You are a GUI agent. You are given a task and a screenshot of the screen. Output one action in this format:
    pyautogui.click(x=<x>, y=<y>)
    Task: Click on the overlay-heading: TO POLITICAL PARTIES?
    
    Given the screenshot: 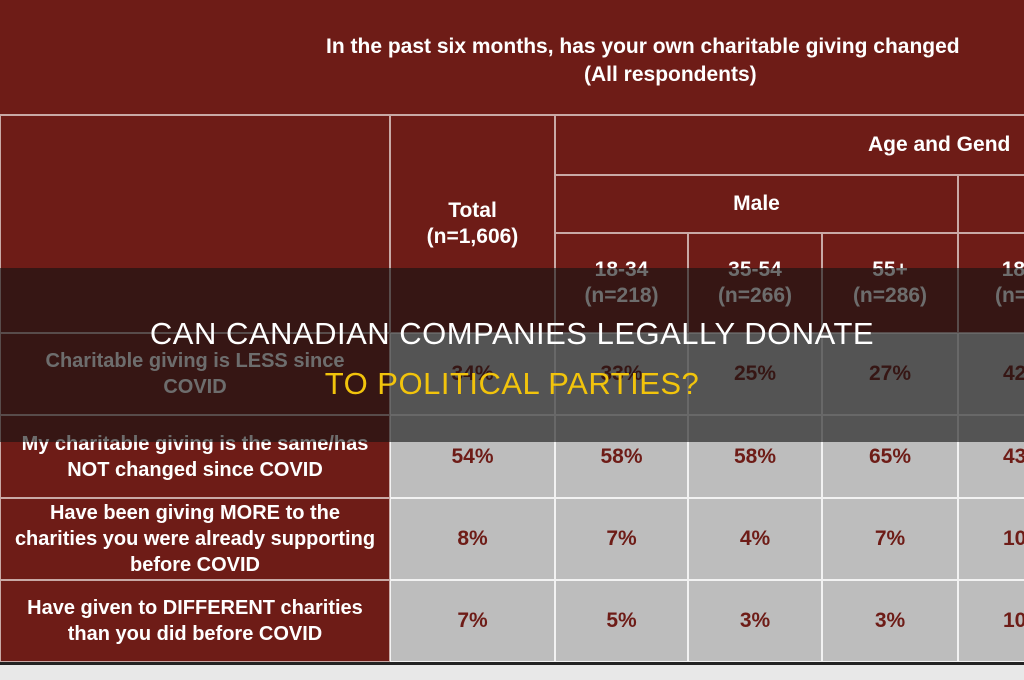 What is the action you would take?
    pyautogui.click(x=512, y=383)
    